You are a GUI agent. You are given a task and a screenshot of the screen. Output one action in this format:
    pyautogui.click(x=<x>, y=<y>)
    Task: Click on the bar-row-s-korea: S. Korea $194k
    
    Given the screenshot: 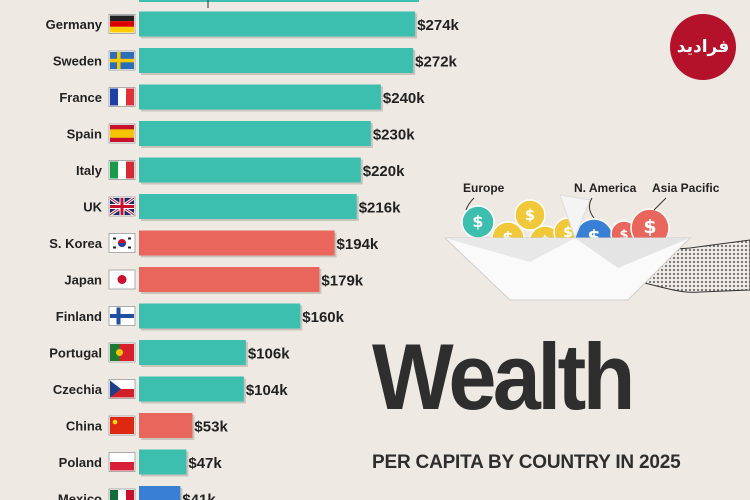 What is the action you would take?
    pyautogui.click(x=214, y=244)
    